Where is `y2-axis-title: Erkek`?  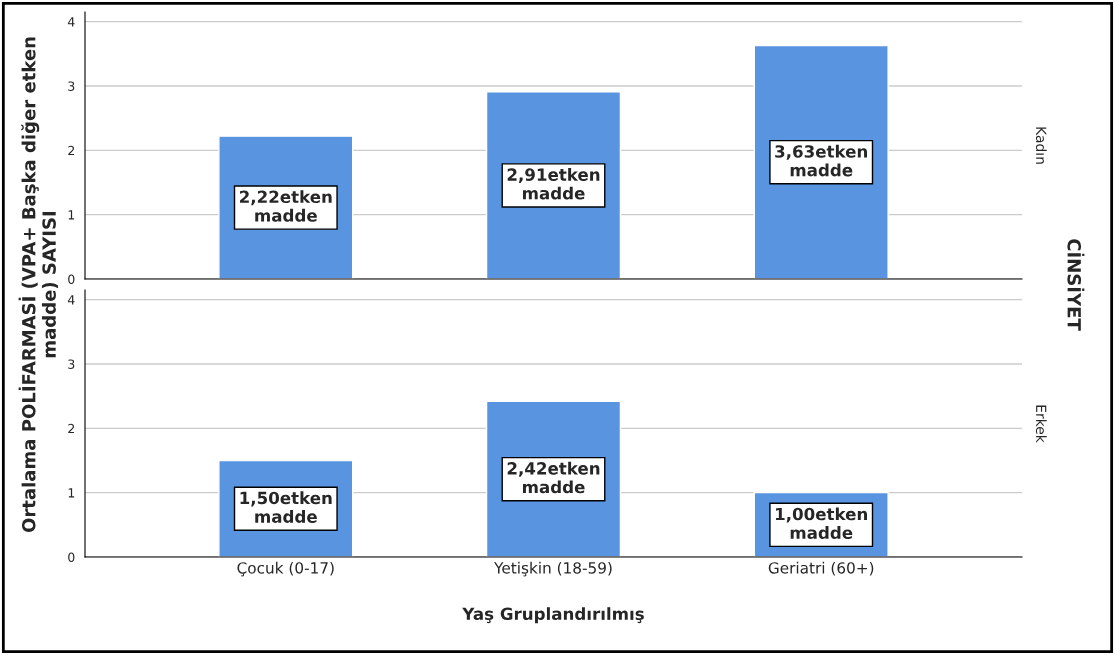
y2-axis-title: Erkek is located at coordinates (1041, 424).